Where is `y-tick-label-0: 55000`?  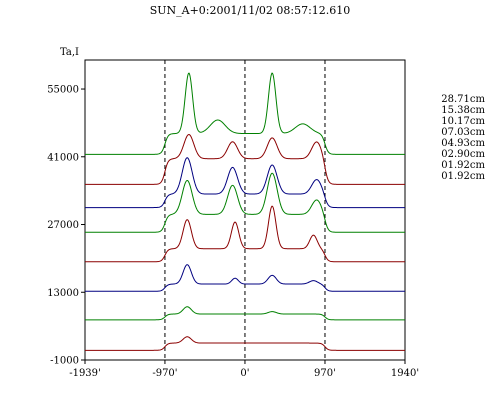
y-tick-label-0: 55000 is located at coordinates (63, 90).